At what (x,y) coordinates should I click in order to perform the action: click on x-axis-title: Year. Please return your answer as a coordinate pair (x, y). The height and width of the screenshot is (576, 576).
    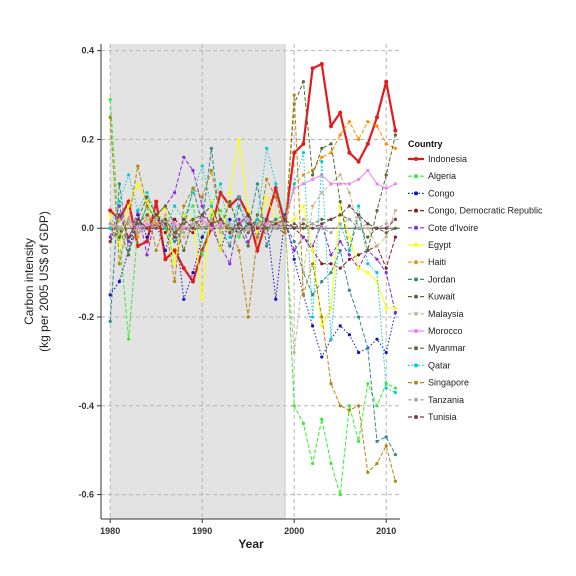
    Looking at the image, I should click on (251, 544).